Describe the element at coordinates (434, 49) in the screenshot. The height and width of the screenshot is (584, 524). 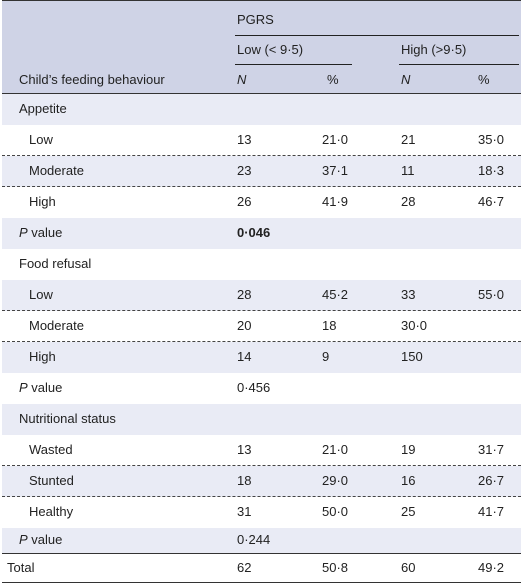
I see `high-group-header: High (>9·5)` at that location.